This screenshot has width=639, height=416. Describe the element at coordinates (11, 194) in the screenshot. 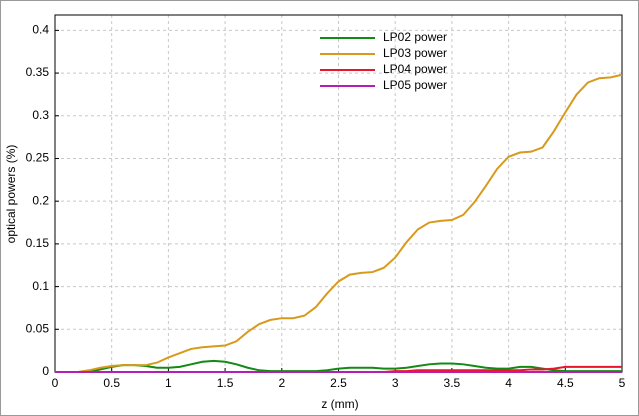

I see `y-axis-label: optical powers (%)` at that location.